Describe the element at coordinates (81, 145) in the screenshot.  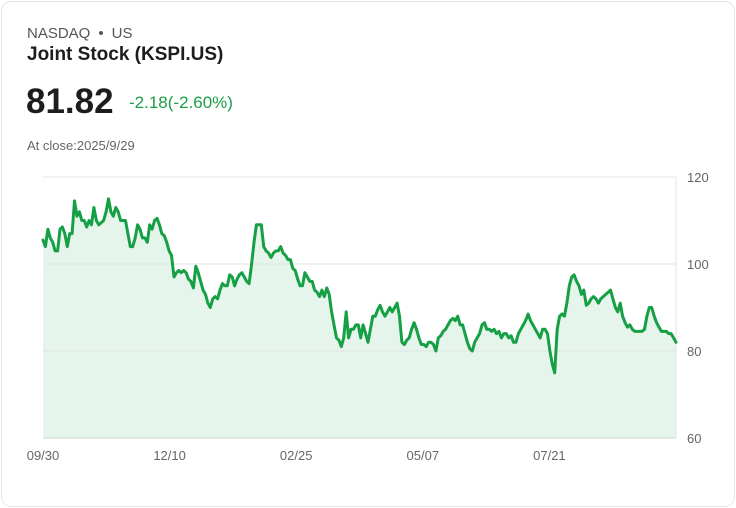
I see `close-date: At close:2025/9/29` at that location.